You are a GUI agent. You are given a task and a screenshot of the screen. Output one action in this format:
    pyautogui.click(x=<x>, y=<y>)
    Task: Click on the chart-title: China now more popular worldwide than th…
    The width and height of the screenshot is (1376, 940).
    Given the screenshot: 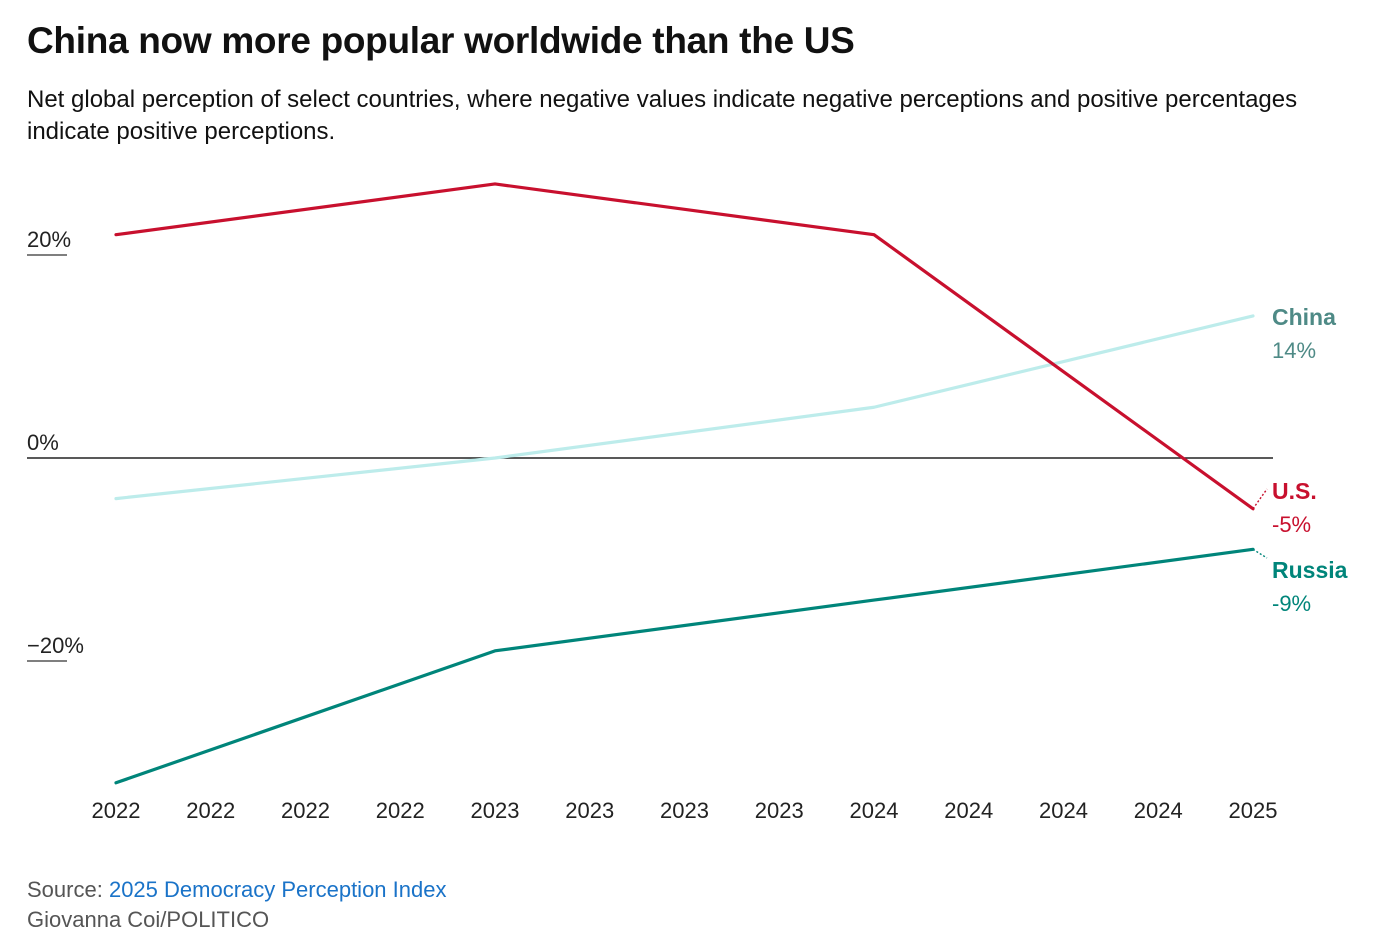 What is the action you would take?
    pyautogui.click(x=441, y=40)
    